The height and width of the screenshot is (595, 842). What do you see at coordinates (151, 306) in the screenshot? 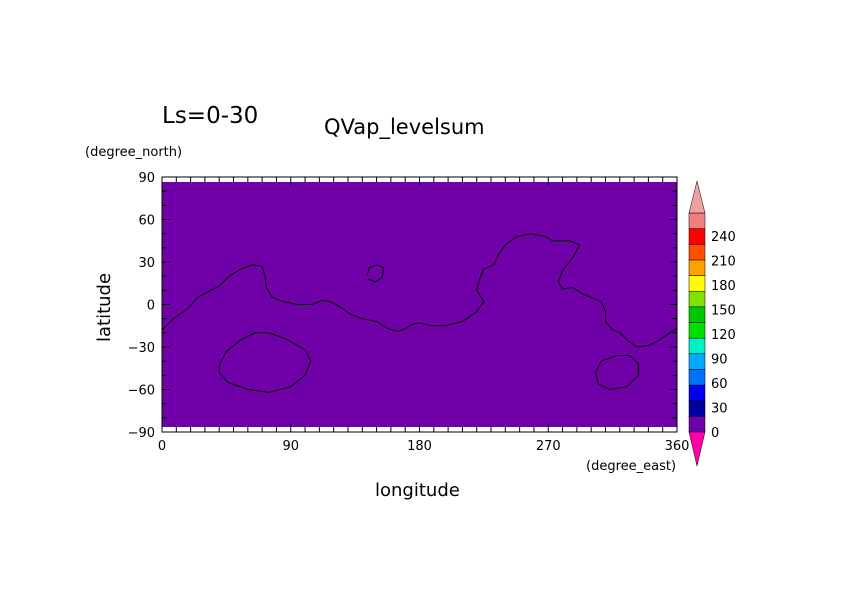
I see `y-tick-label: 0` at bounding box center [151, 306].